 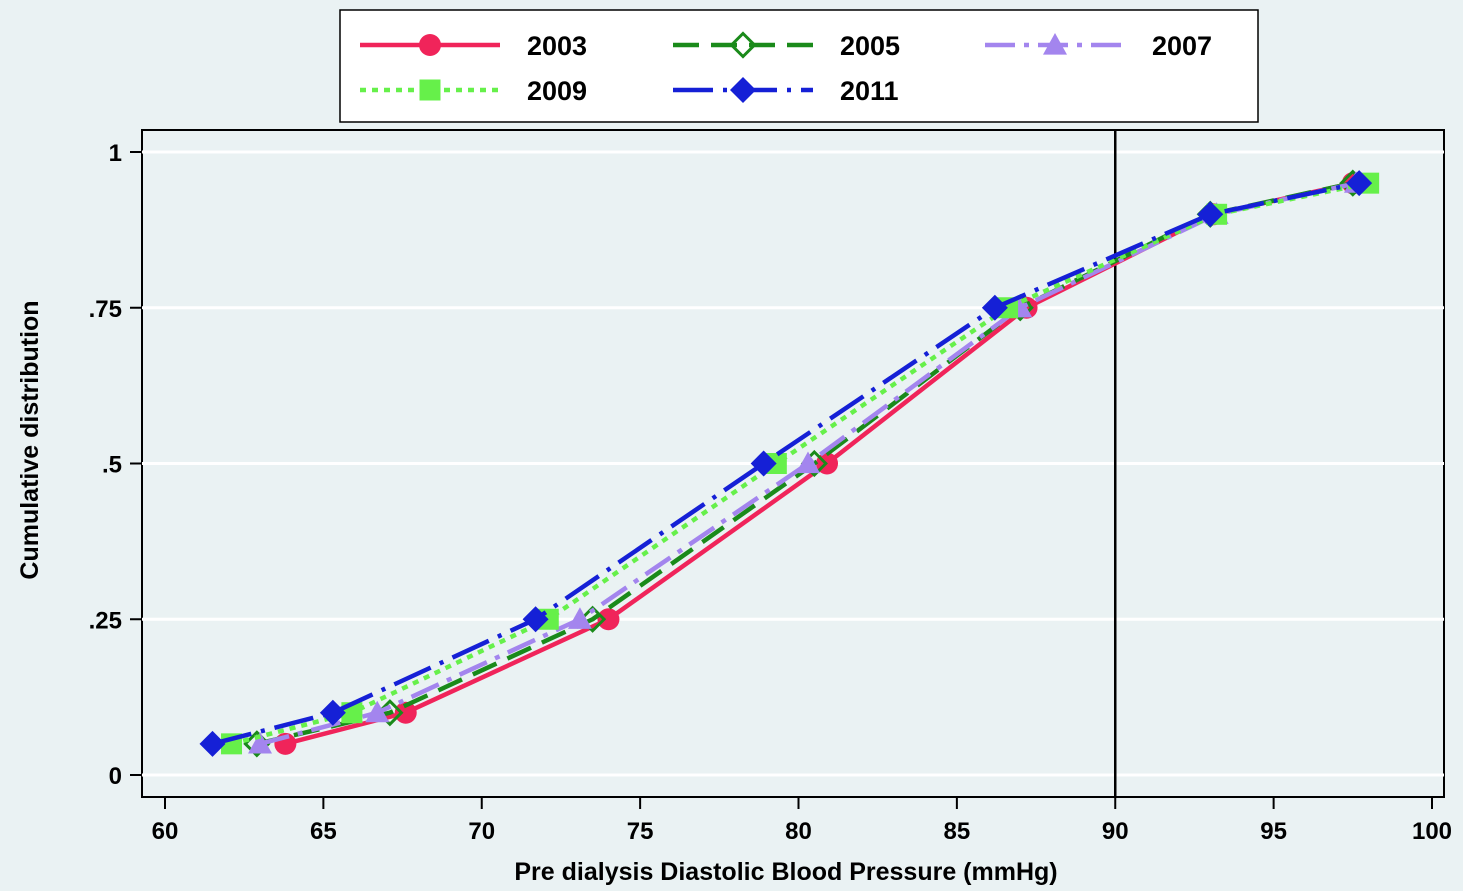 I want to click on data-point-2005, so click(x=592, y=619).